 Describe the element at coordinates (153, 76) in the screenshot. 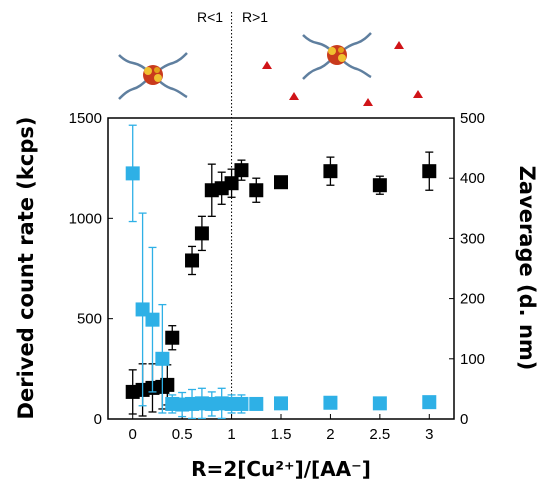

I see `nanoparticle-left-icon` at that location.